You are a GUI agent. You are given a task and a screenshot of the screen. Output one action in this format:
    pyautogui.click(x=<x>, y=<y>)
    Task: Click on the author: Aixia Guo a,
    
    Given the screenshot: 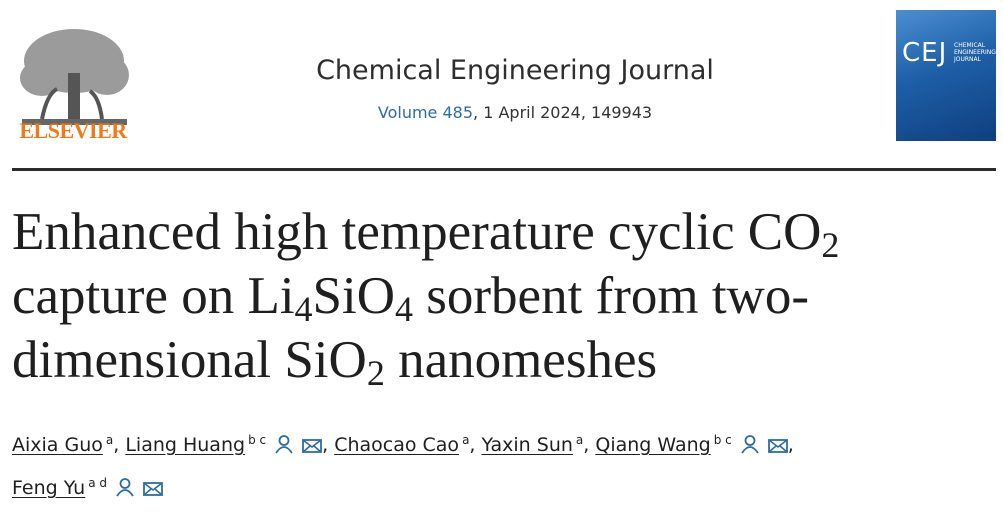 What is the action you would take?
    pyautogui.click(x=65, y=445)
    